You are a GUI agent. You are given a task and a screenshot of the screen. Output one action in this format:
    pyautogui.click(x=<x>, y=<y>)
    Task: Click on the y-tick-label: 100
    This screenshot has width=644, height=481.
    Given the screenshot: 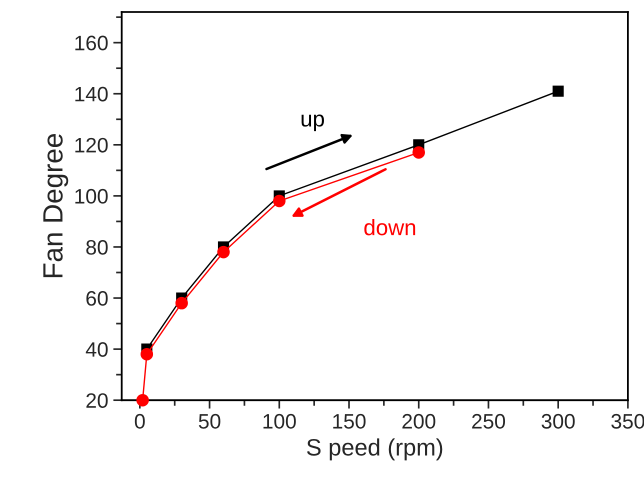 What is the action you would take?
    pyautogui.click(x=91, y=196)
    